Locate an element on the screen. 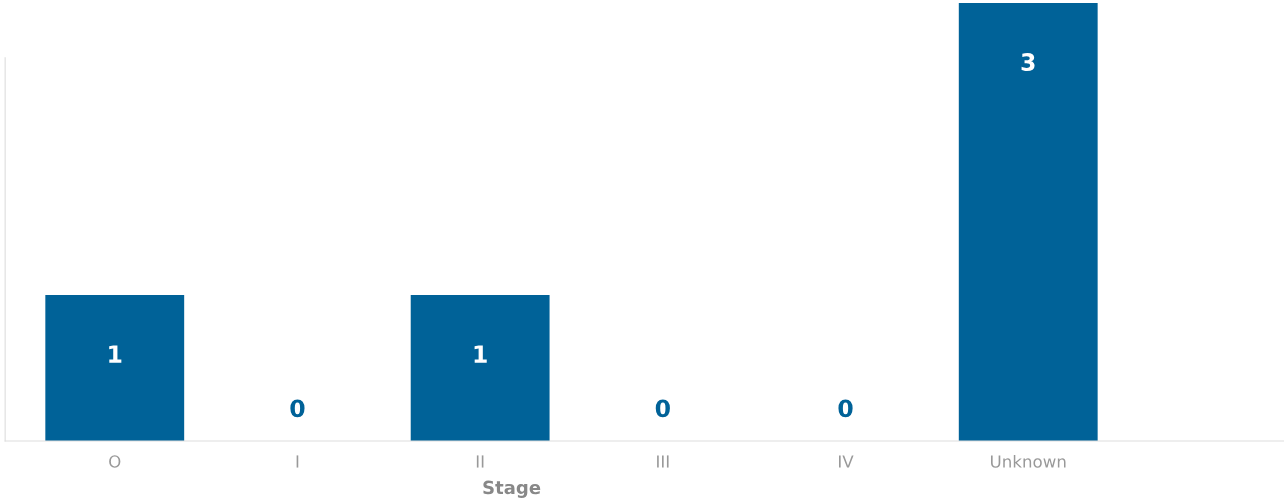  x-tick-label: I is located at coordinates (297, 461).